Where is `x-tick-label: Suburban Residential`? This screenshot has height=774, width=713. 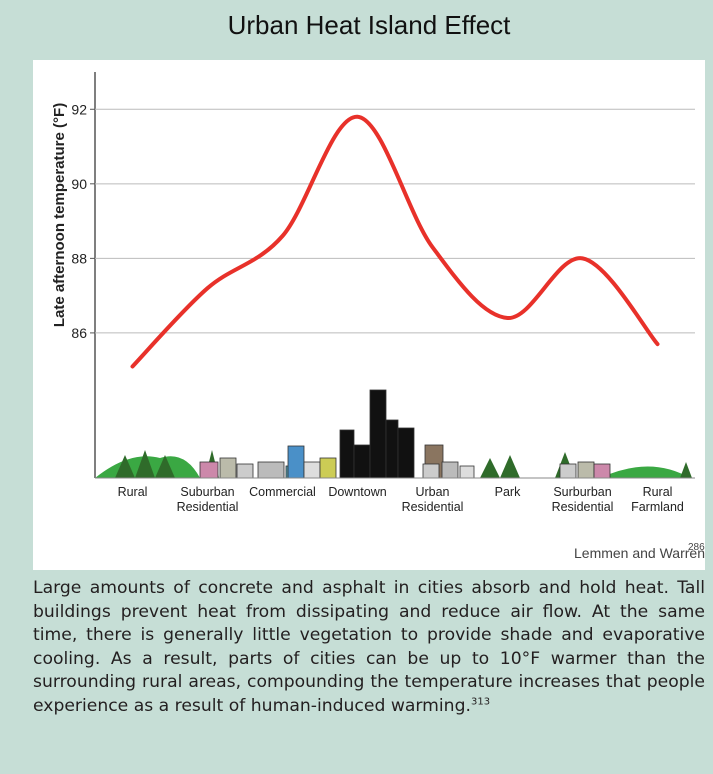 x-tick-label: Suburban Residential is located at coordinates (208, 499).